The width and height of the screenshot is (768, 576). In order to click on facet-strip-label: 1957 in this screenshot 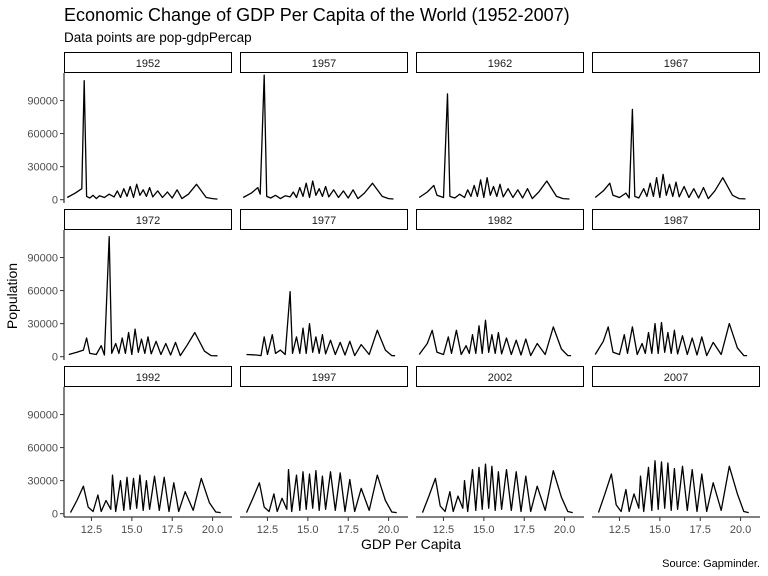, I will do `click(324, 64)`.